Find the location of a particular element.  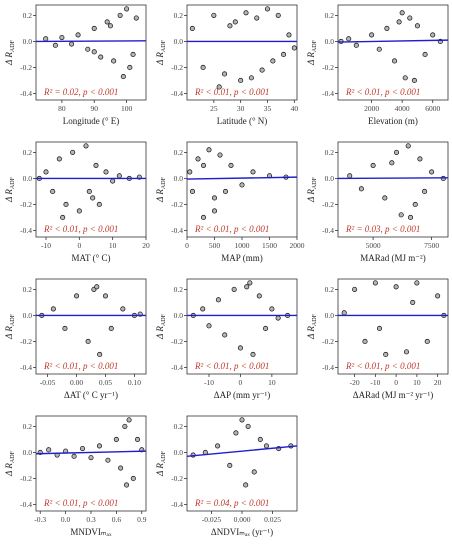

fit-line is located at coordinates (242, 451).